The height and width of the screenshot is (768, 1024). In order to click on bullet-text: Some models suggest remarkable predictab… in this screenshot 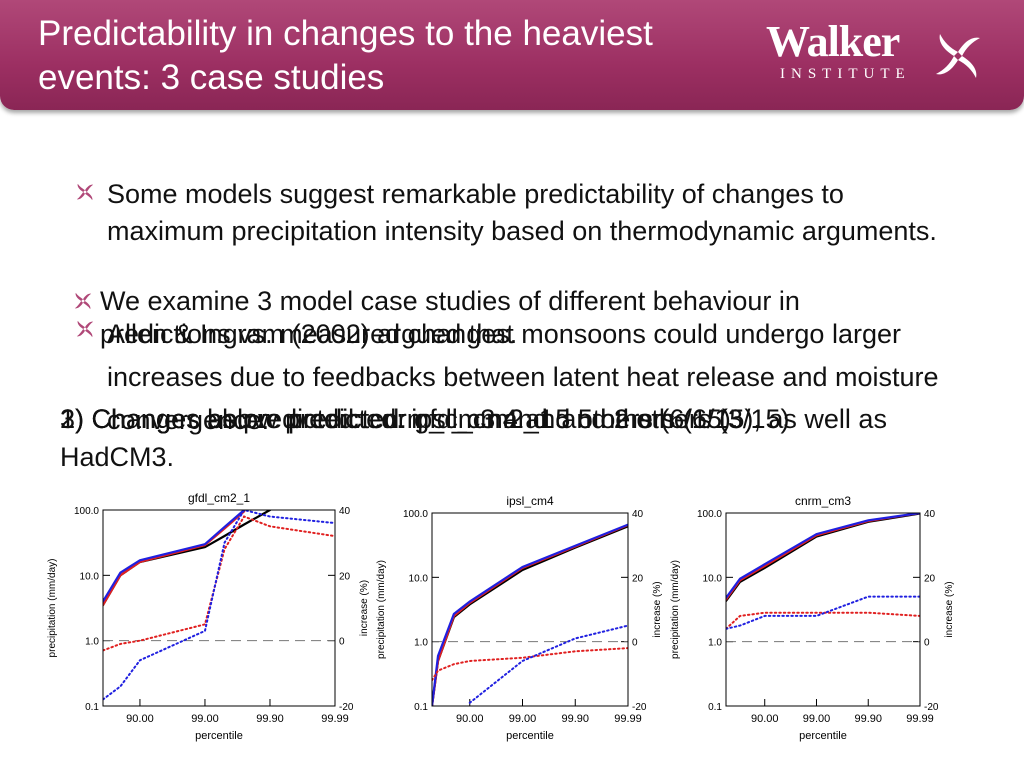, I will do `click(522, 212)`.